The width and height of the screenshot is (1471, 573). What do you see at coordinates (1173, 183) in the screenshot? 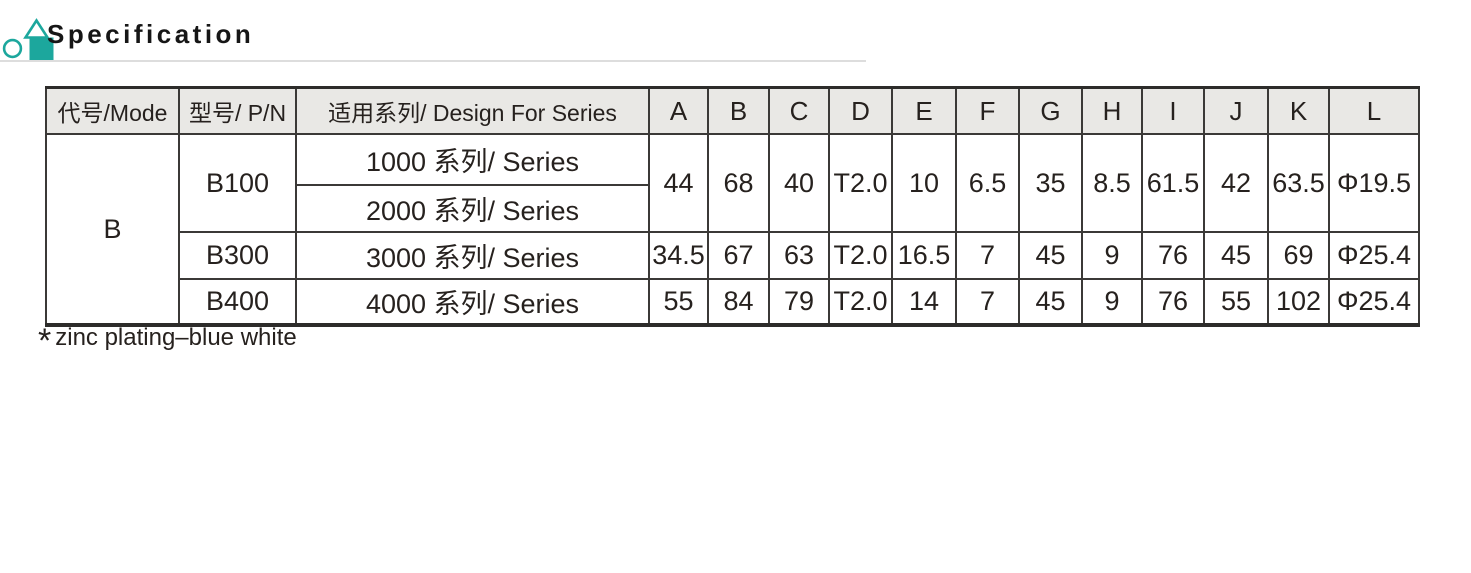
I see `cell-b100-i: 61.5` at bounding box center [1173, 183].